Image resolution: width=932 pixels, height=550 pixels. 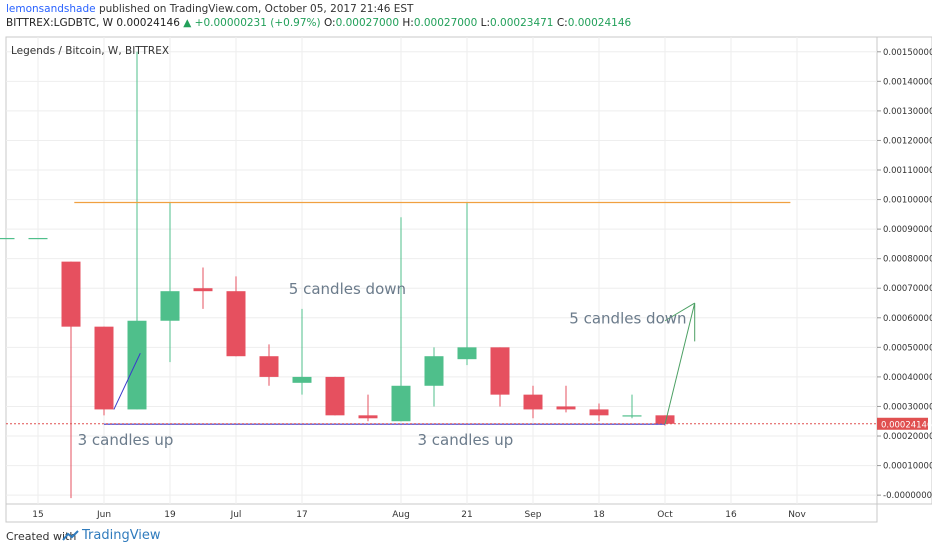 I want to click on rally-trend-line, so click(x=127, y=381).